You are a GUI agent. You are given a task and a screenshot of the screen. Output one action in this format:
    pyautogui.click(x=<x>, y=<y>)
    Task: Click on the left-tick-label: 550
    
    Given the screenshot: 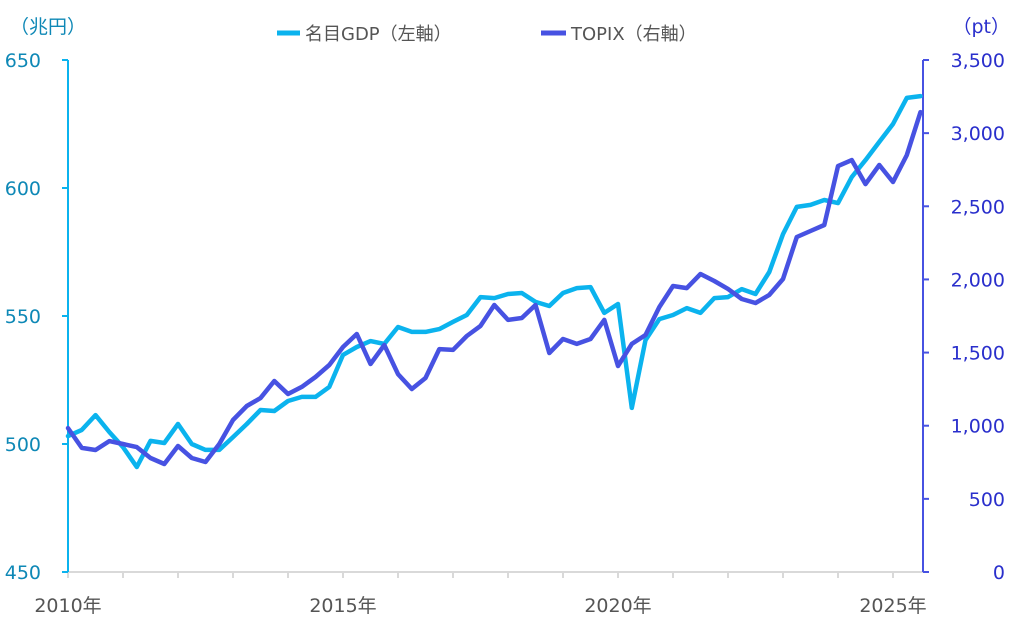 What is the action you would take?
    pyautogui.click(x=23, y=317)
    